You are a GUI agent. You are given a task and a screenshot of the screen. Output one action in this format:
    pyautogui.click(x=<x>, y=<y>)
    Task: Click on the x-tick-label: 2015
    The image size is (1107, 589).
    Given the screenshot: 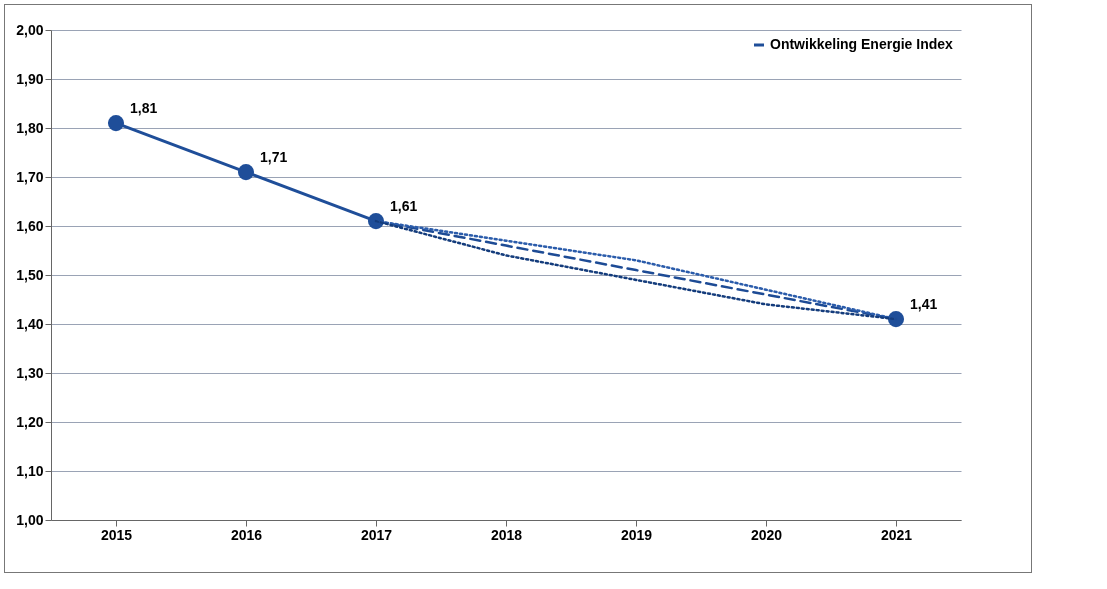 What is the action you would take?
    pyautogui.click(x=116, y=534)
    